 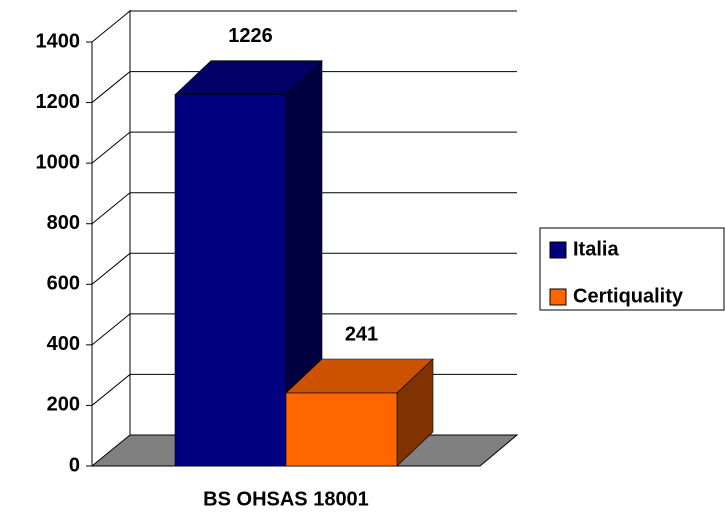 What do you see at coordinates (596, 249) in the screenshot?
I see `legend-label: Italia` at bounding box center [596, 249].